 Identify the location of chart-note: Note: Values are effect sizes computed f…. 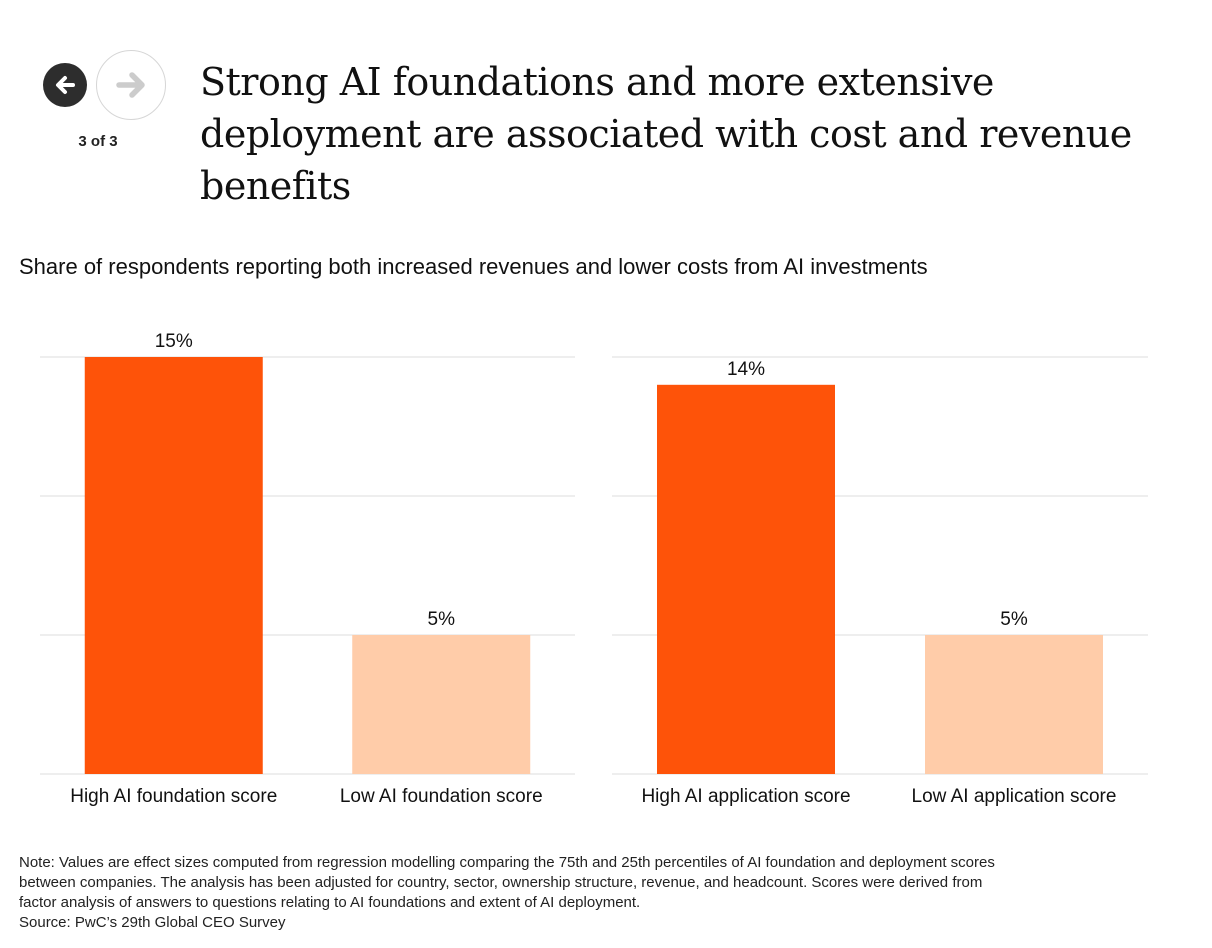
(594, 893).